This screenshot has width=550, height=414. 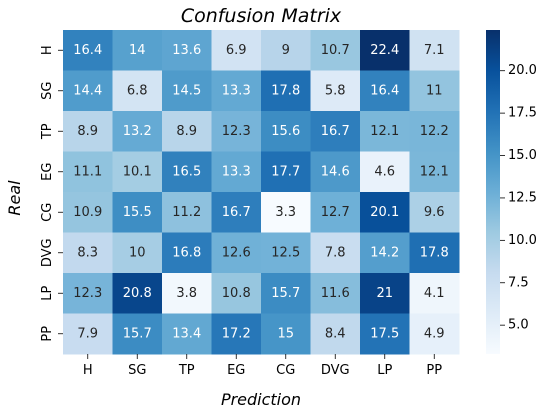 I want to click on cell-value-label: 10.7, so click(x=335, y=50).